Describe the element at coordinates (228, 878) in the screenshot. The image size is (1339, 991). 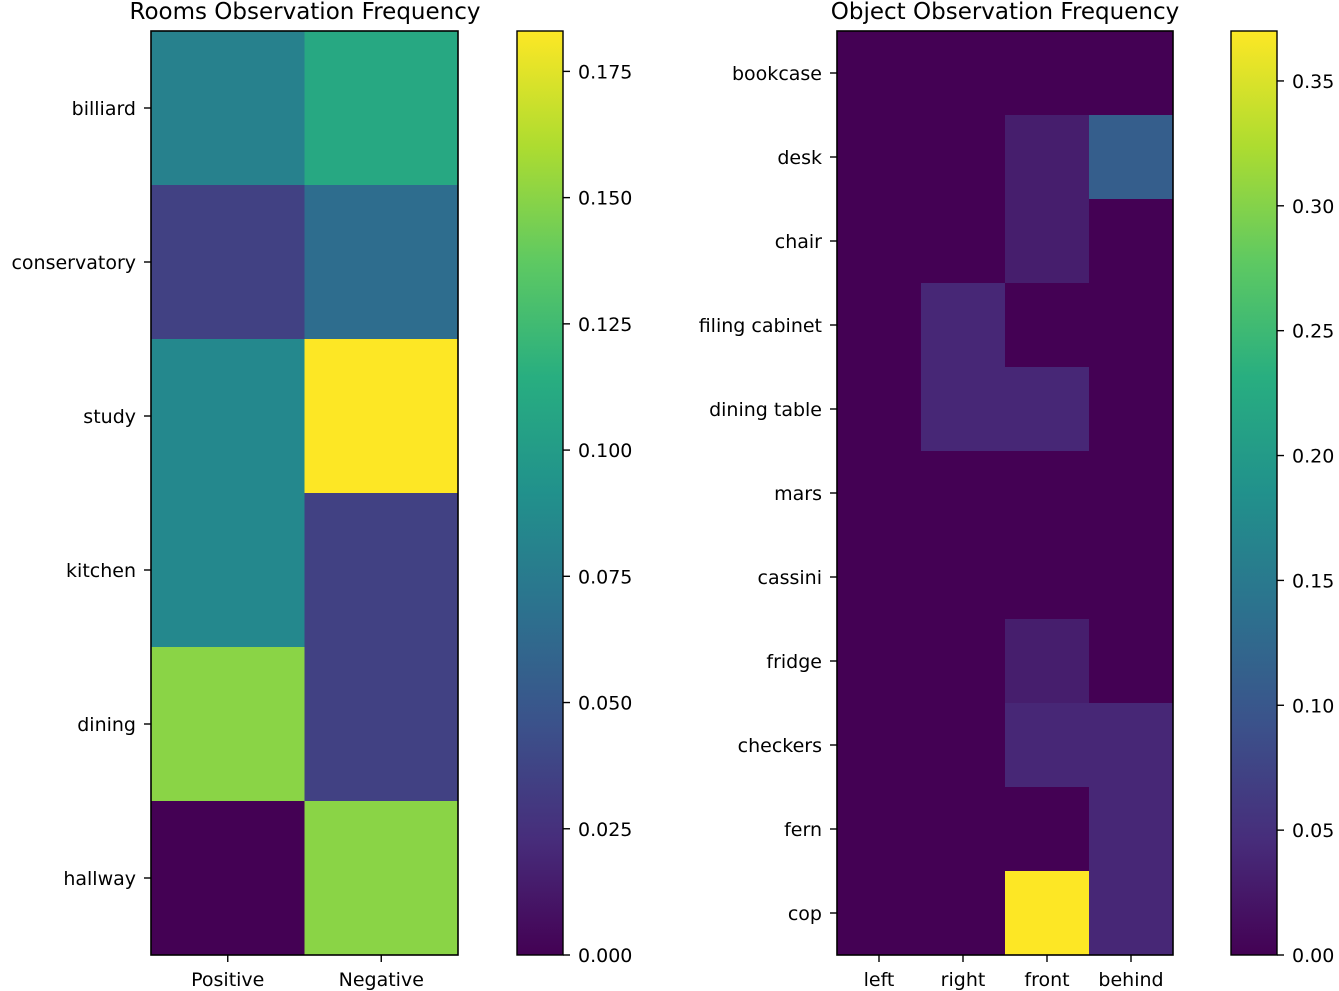
I see `rooms-cell-hallway-positive` at that location.